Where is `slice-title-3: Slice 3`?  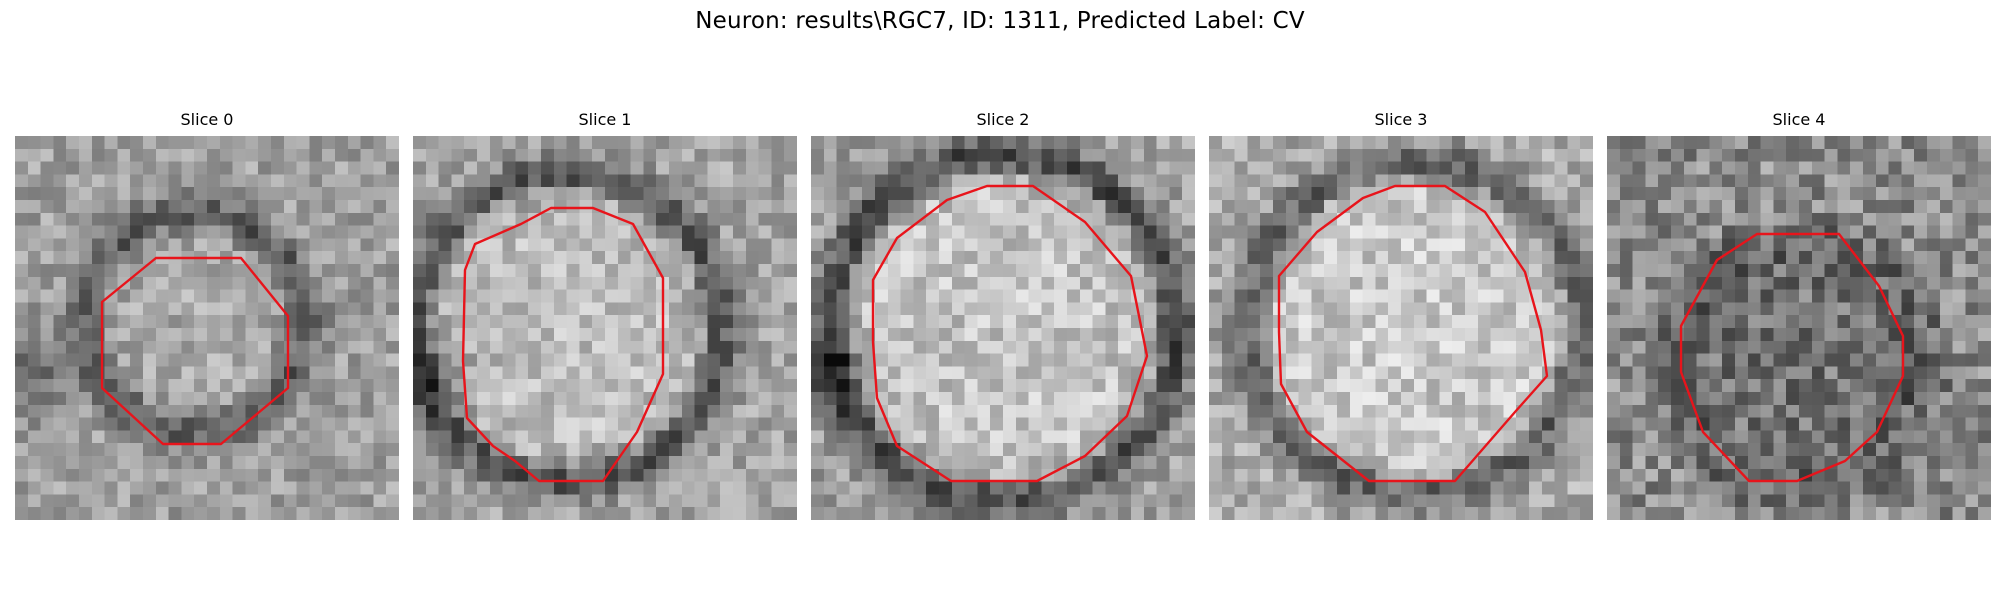
slice-title-3: Slice 3 is located at coordinates (1401, 119).